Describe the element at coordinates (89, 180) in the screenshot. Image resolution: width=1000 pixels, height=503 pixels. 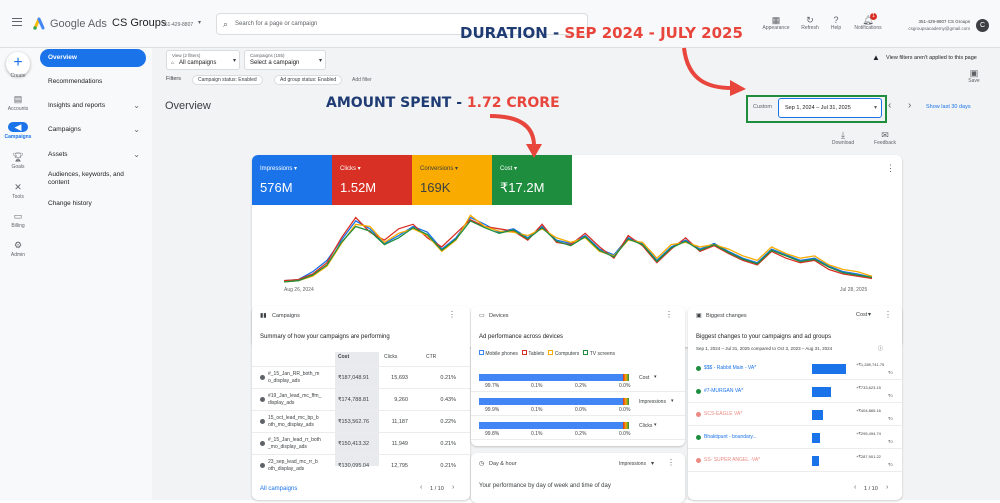
I see `sidebar-item-audiences: Audiences, keywords, and content` at that location.